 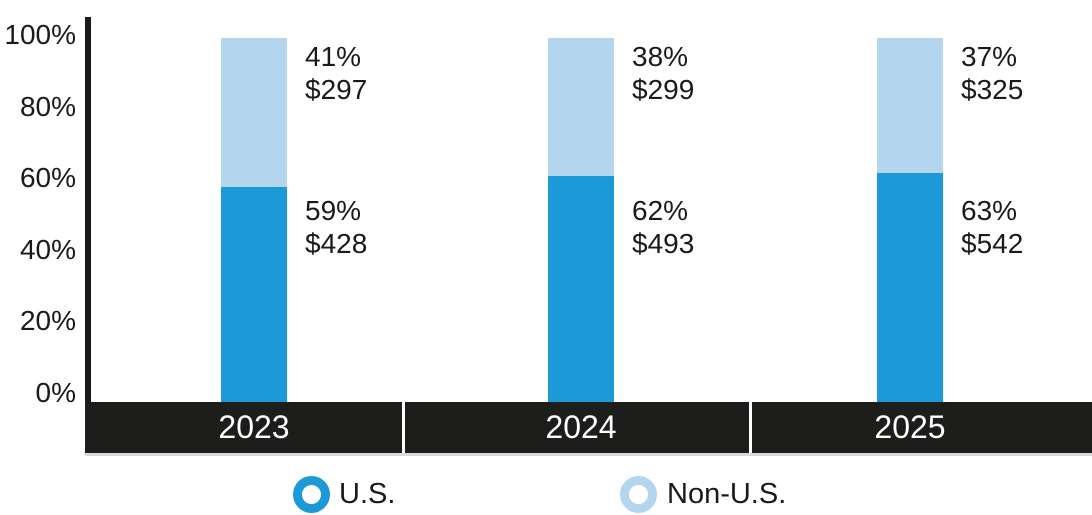 I want to click on y-tick-label: 100%, so click(x=40, y=34).